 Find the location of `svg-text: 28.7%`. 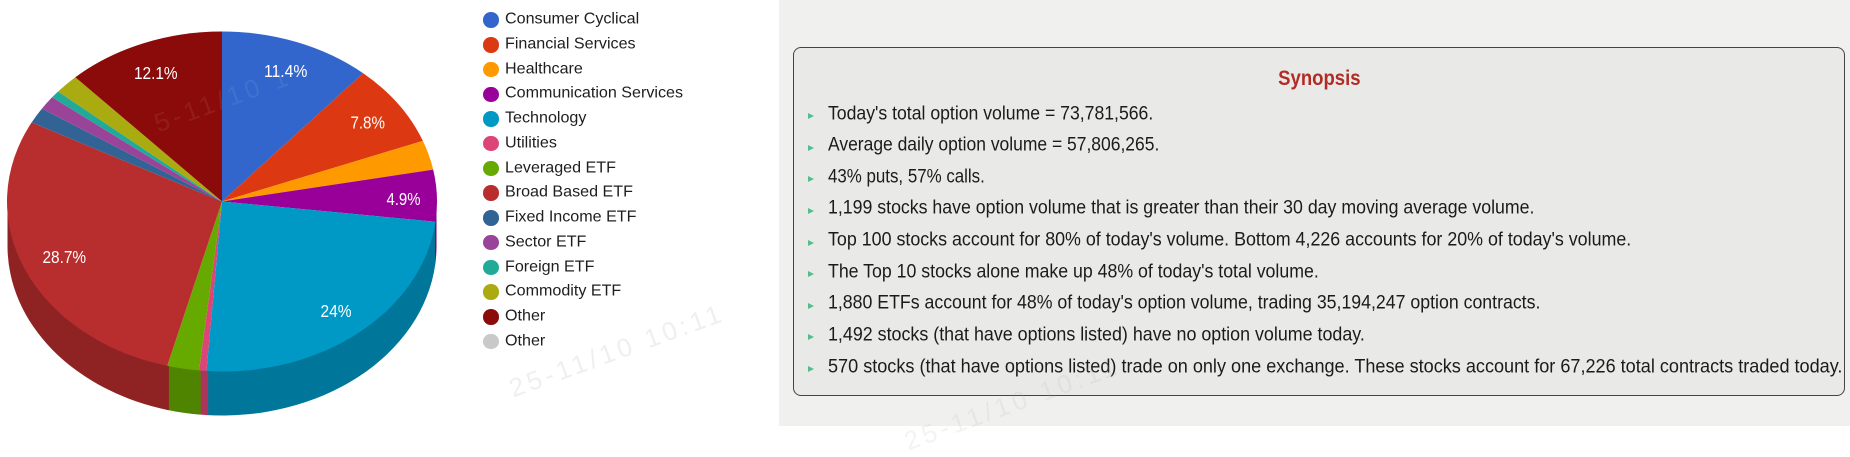

svg-text: 28.7% is located at coordinates (64, 257).